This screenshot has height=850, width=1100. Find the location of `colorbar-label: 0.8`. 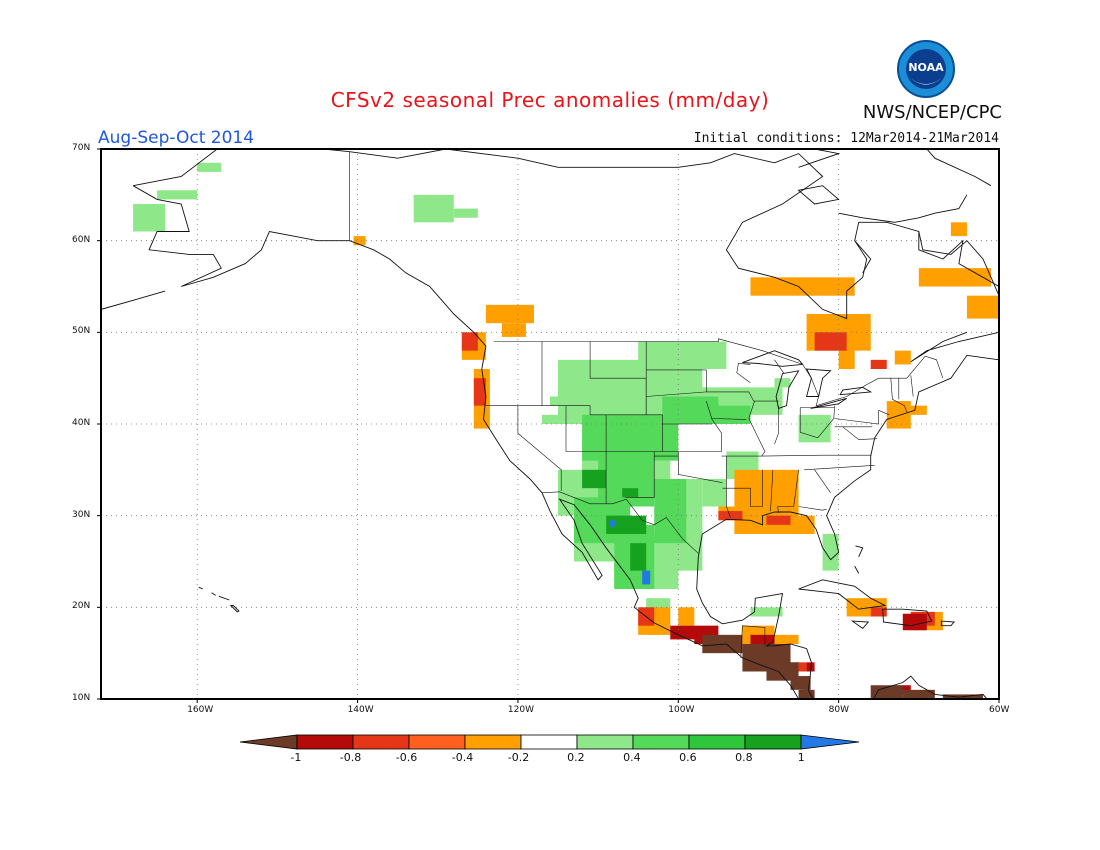

colorbar-label: 0.8 is located at coordinates (744, 757).